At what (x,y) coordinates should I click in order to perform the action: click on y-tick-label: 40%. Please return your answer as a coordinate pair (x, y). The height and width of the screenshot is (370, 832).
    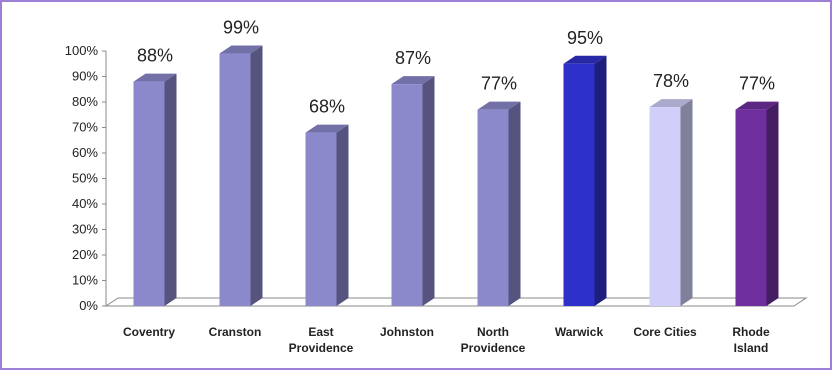
    Looking at the image, I should click on (85, 203).